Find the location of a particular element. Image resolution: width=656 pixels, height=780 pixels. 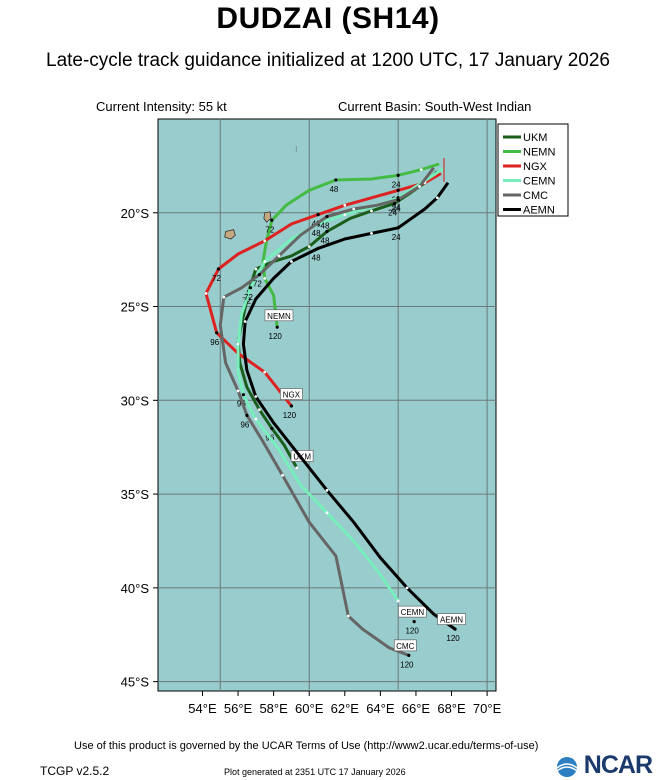

x-tick-label: 70°E is located at coordinates (487, 708).